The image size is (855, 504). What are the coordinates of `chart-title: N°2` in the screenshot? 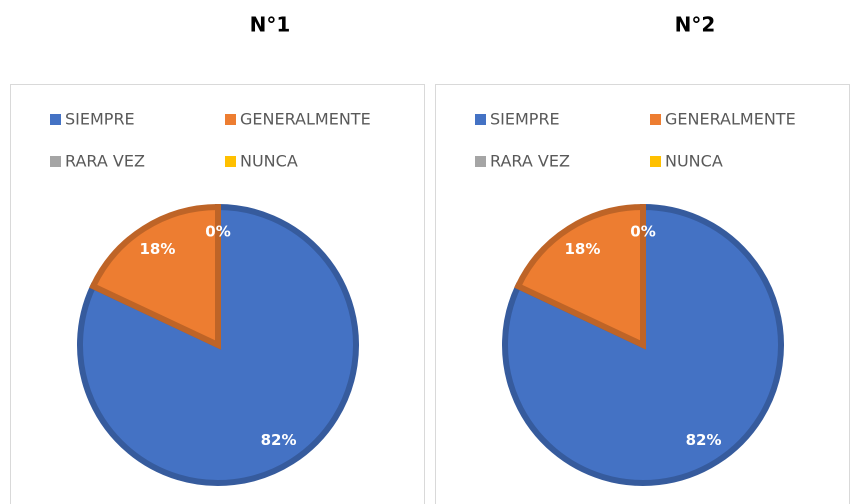 It's located at (695, 25).